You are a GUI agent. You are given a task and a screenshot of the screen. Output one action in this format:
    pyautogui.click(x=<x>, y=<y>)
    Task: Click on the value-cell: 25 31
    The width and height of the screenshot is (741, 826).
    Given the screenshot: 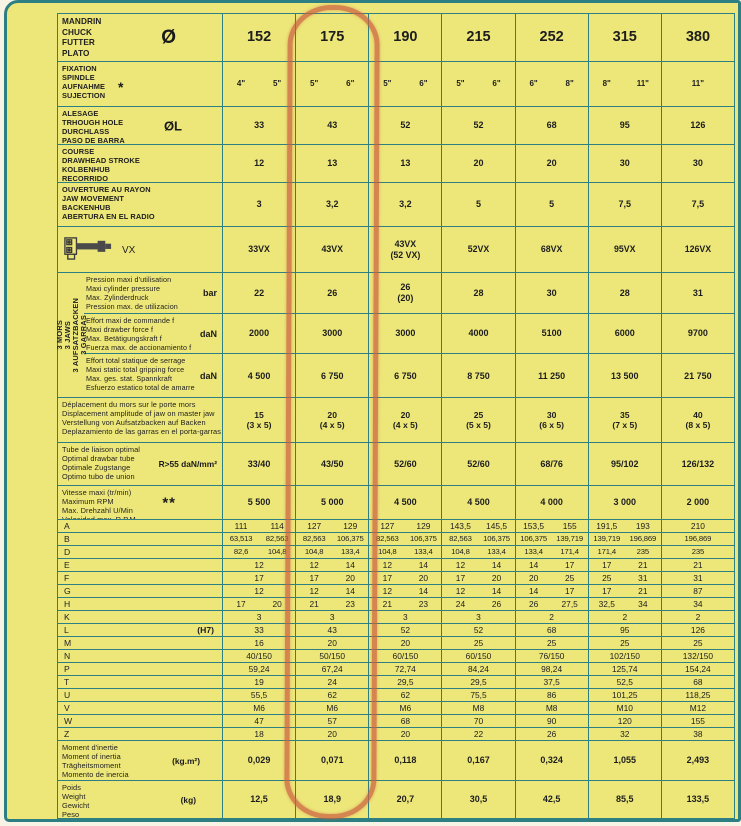 What is the action you would take?
    pyautogui.click(x=624, y=578)
    